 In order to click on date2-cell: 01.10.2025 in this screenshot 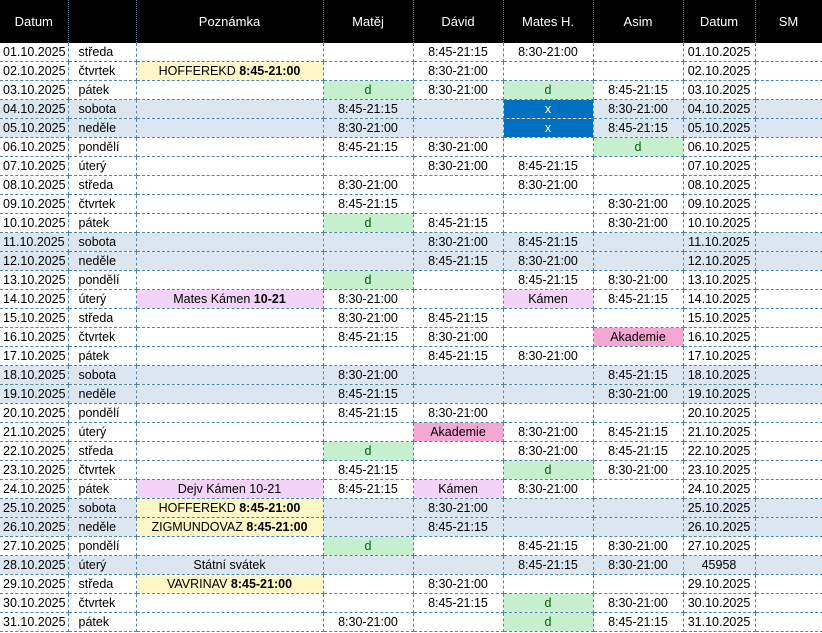, I will do `click(719, 52)`.